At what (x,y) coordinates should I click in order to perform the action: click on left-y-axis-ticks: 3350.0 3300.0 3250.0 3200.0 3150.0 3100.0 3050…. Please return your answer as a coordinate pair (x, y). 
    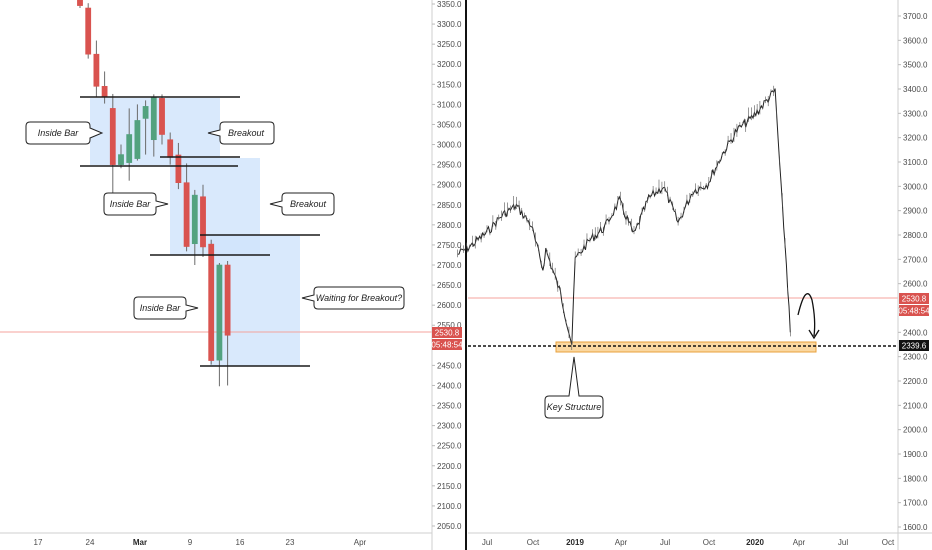
    Looking at the image, I should click on (447, 265).